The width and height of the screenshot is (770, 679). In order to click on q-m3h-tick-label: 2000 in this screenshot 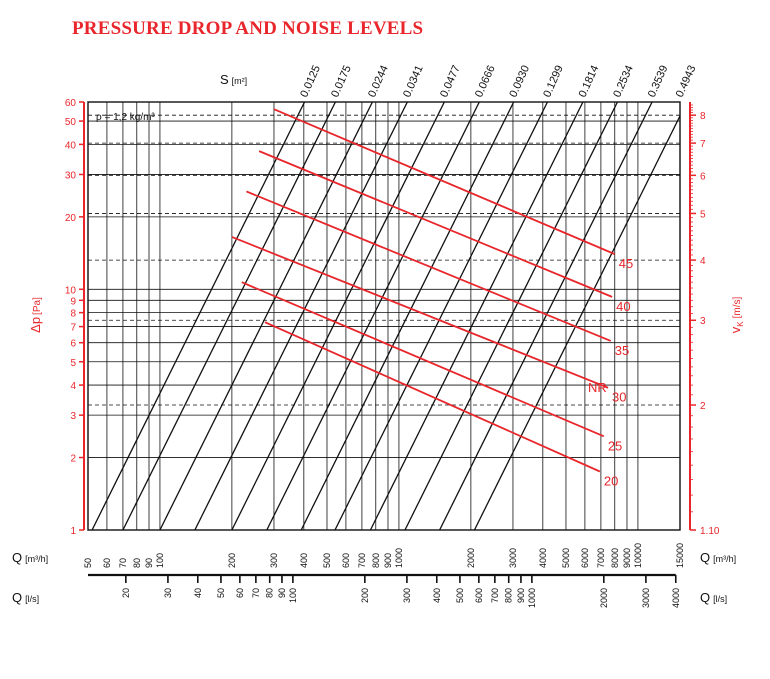, I will do `click(471, 558)`.